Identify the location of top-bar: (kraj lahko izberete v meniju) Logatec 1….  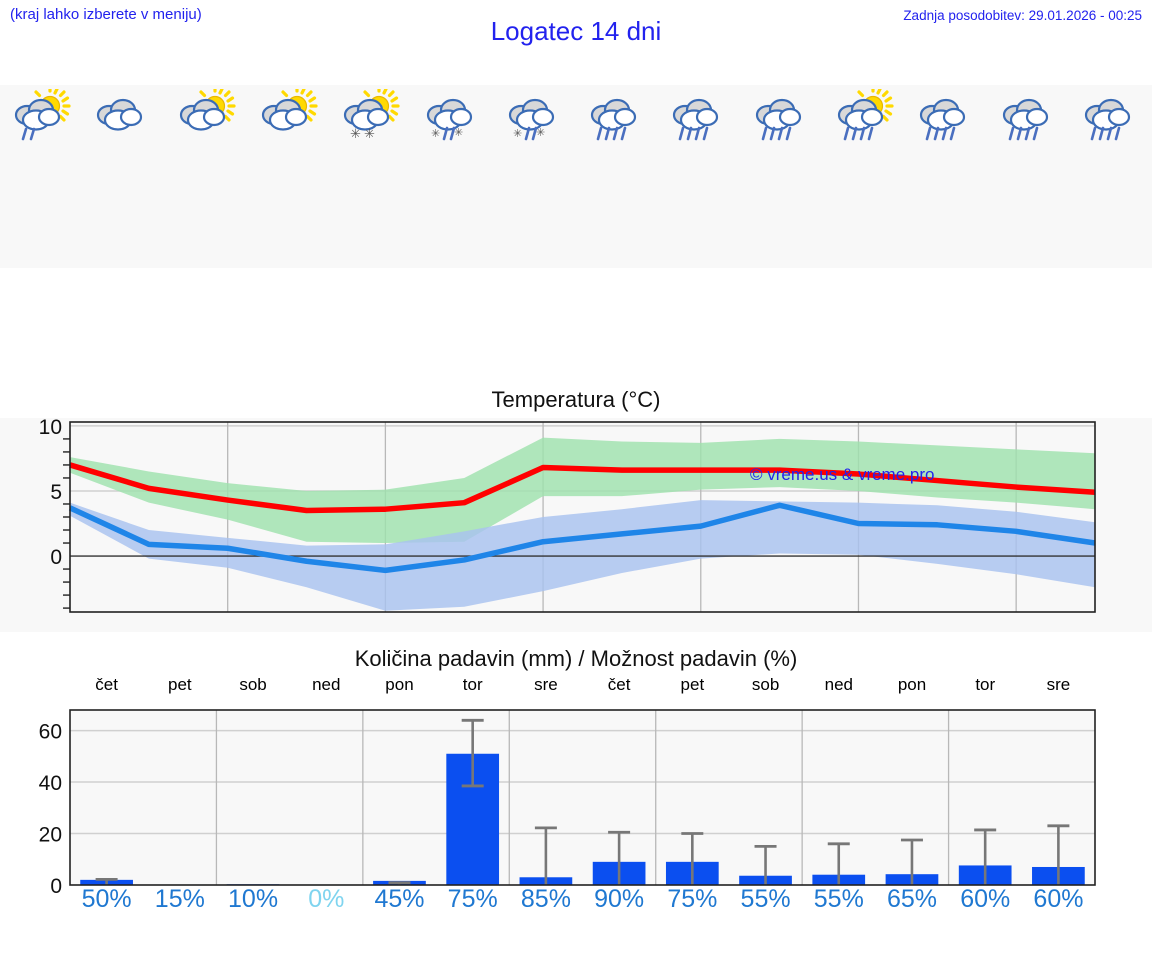
(576, 28).